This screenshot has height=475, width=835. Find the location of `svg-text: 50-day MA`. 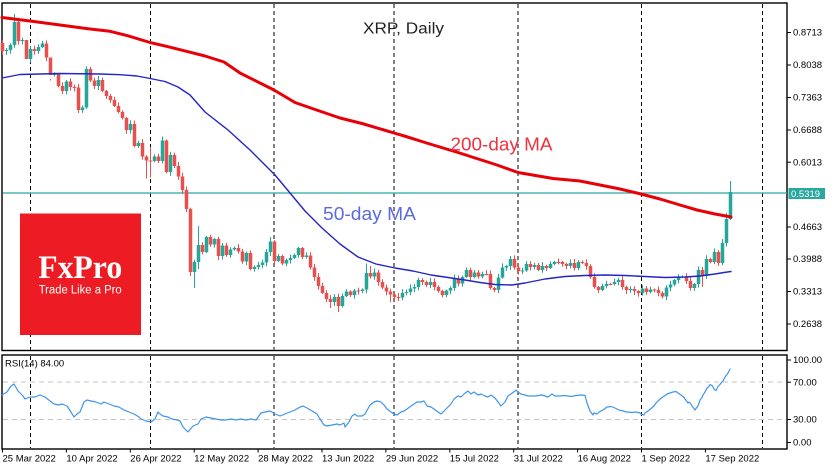

svg-text: 50-day MA is located at coordinates (369, 214).